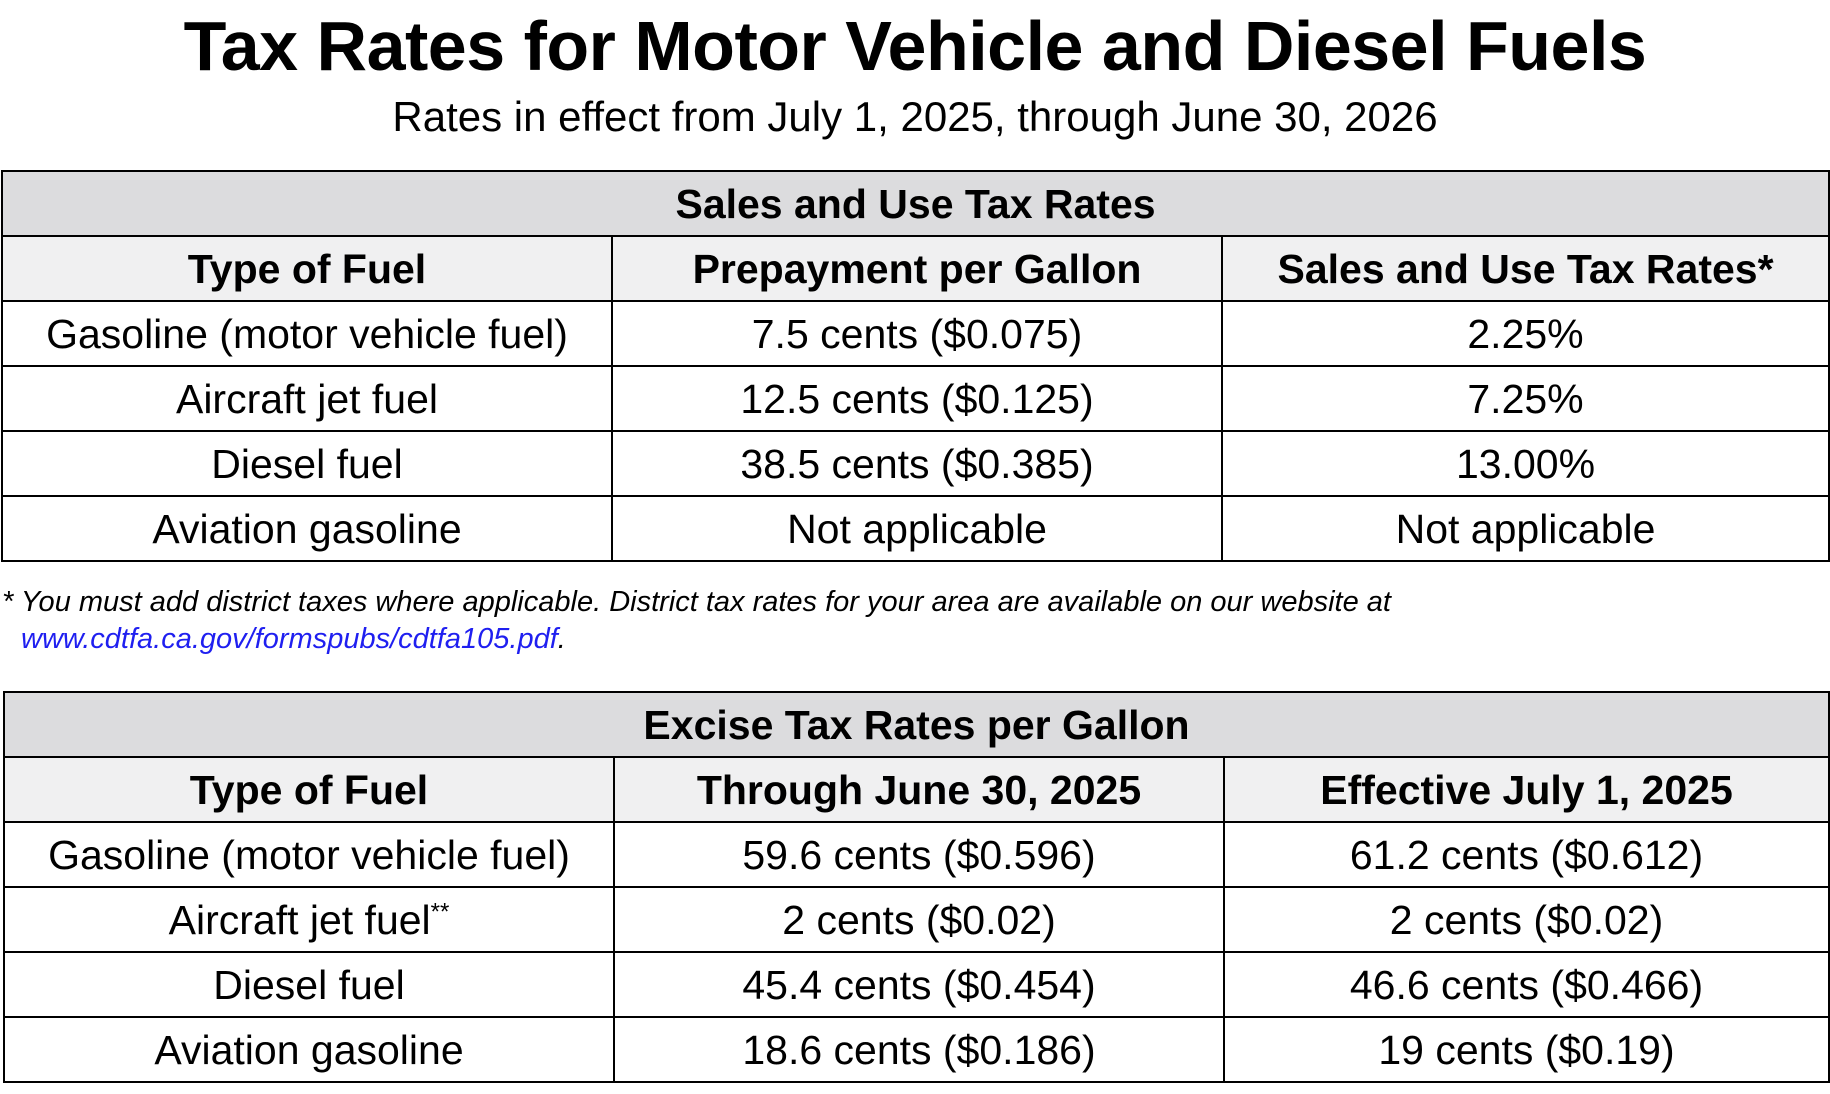  Describe the element at coordinates (1525, 398) in the screenshot. I see `sales-rate-cell: 7.25%` at that location.